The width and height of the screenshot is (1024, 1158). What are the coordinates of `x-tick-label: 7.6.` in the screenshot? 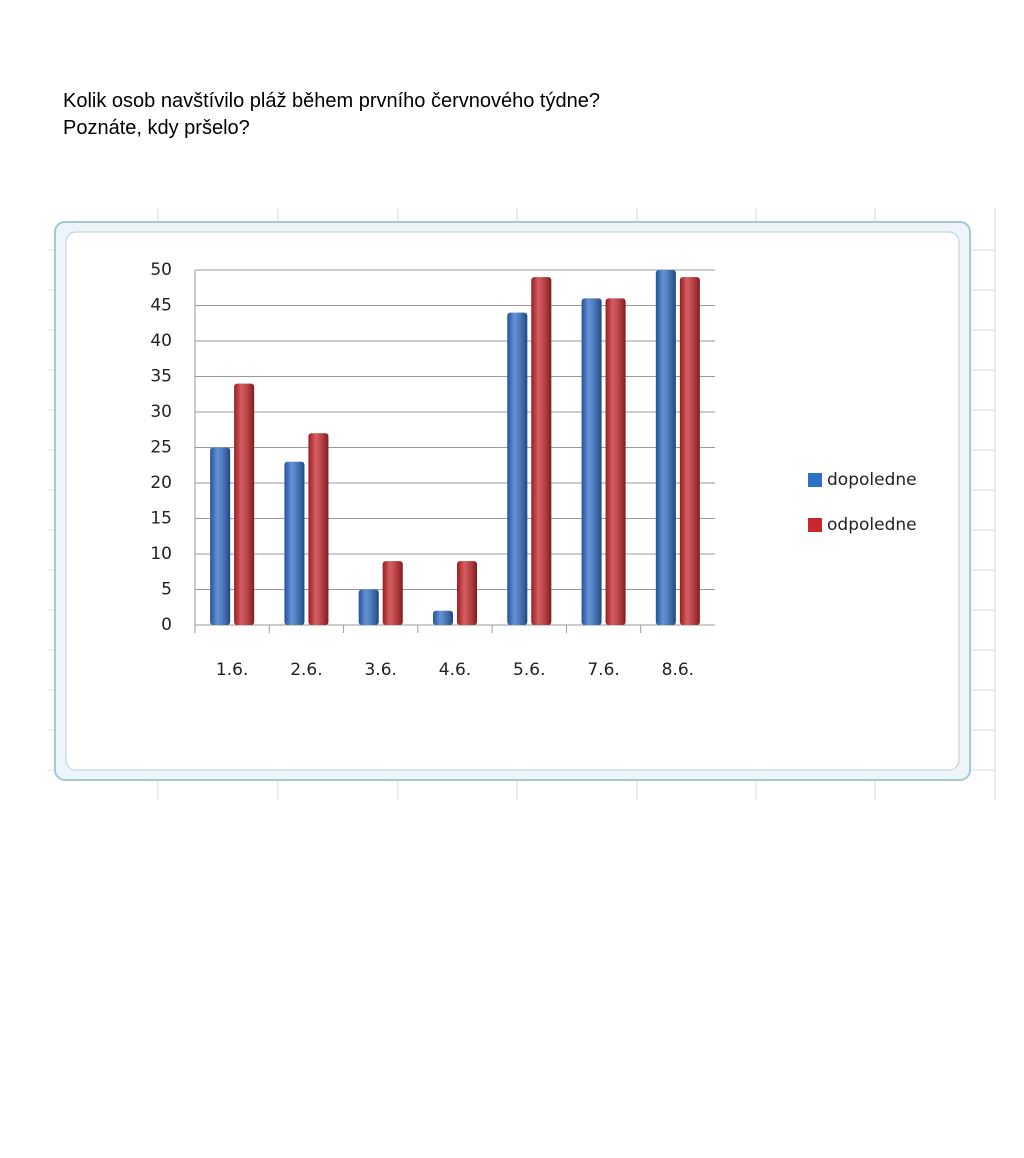 It's located at (603, 670).